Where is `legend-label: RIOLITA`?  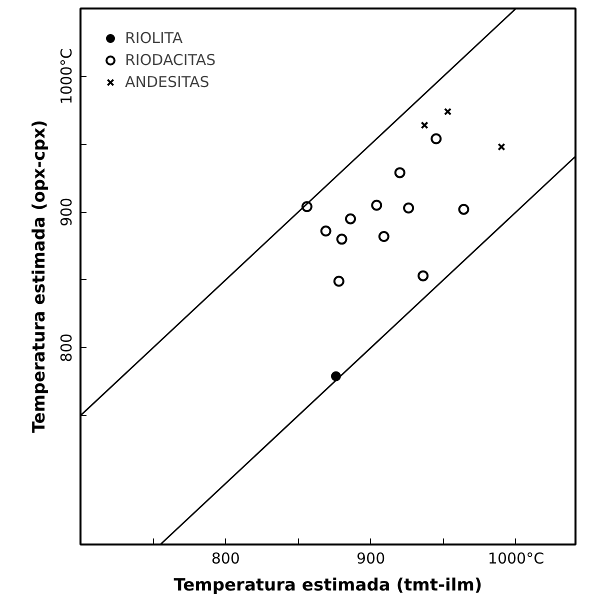 legend-label: RIOLITA is located at coordinates (154, 38).